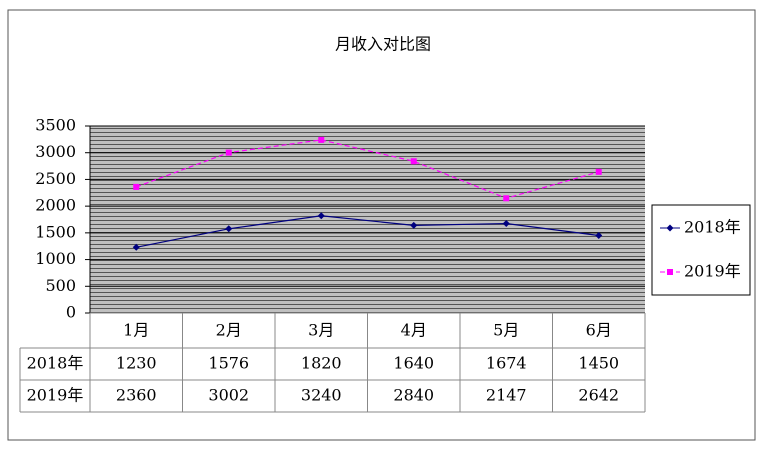  Describe the element at coordinates (55, 258) in the screenshot. I see `y-tick-label: 1000` at that location.